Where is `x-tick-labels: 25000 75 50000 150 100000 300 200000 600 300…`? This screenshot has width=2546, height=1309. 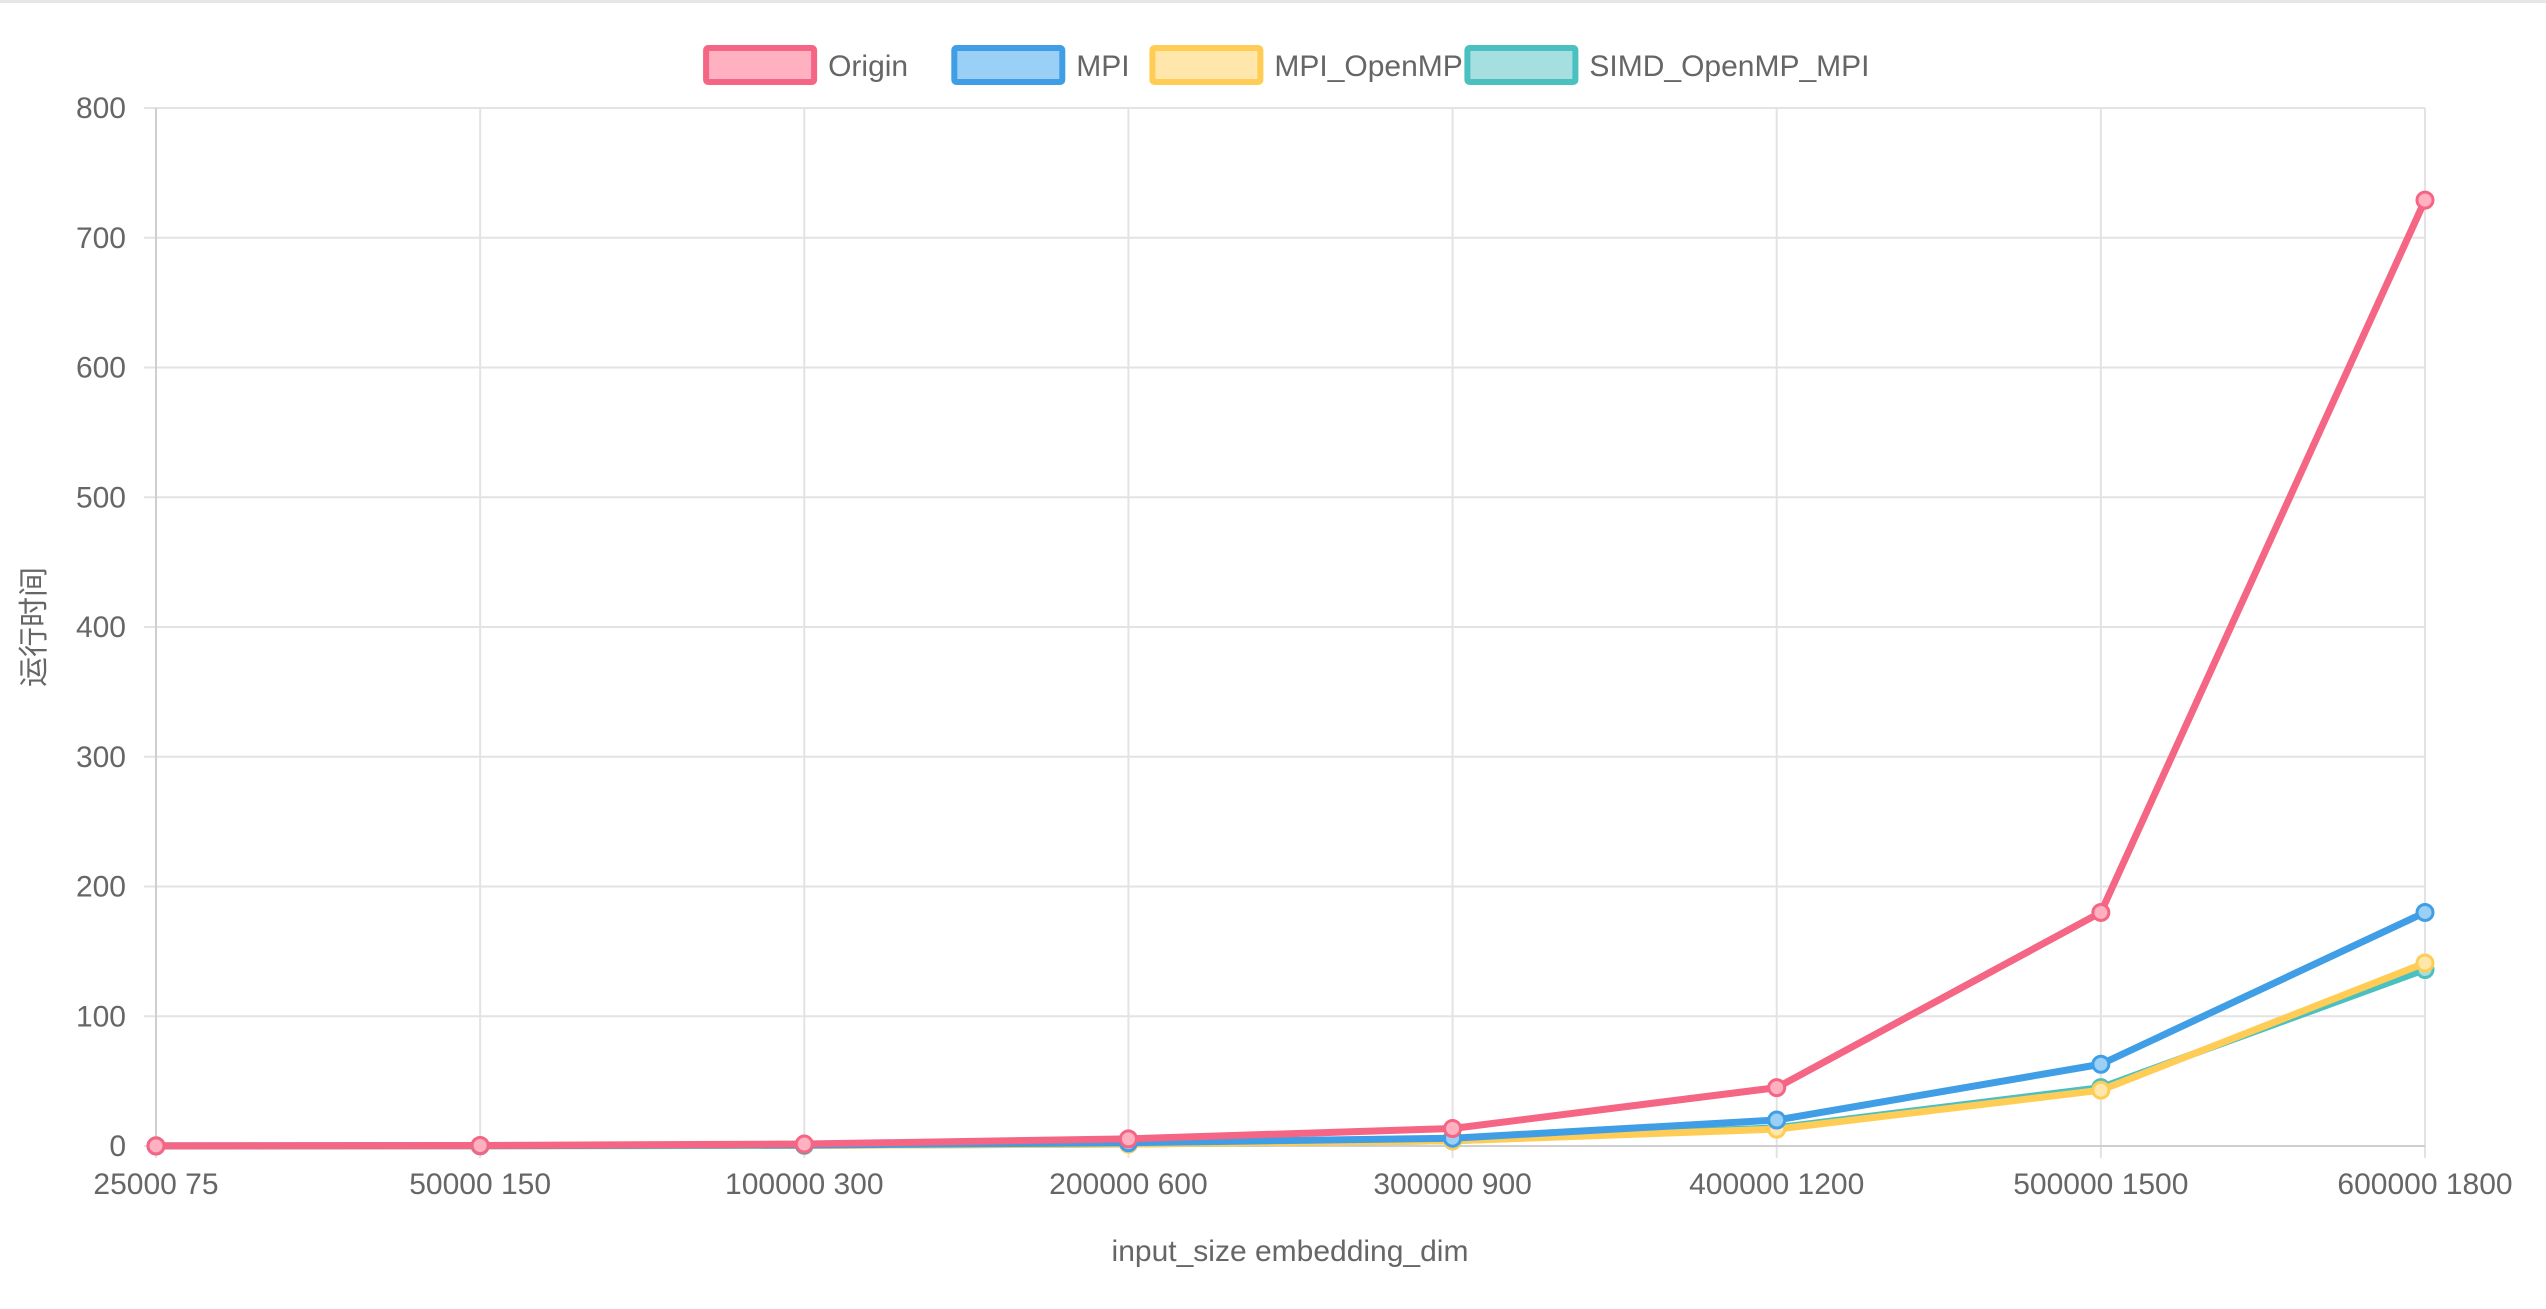 x-tick-labels: 25000 75 50000 150 100000 300 200000 600 300… is located at coordinates (1302, 1184).